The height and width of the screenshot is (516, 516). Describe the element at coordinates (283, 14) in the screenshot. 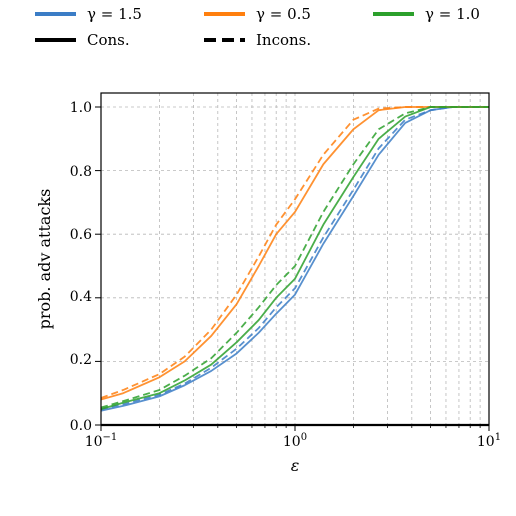

I see `legend-label-gamma-0-5: γ = 0.5` at that location.